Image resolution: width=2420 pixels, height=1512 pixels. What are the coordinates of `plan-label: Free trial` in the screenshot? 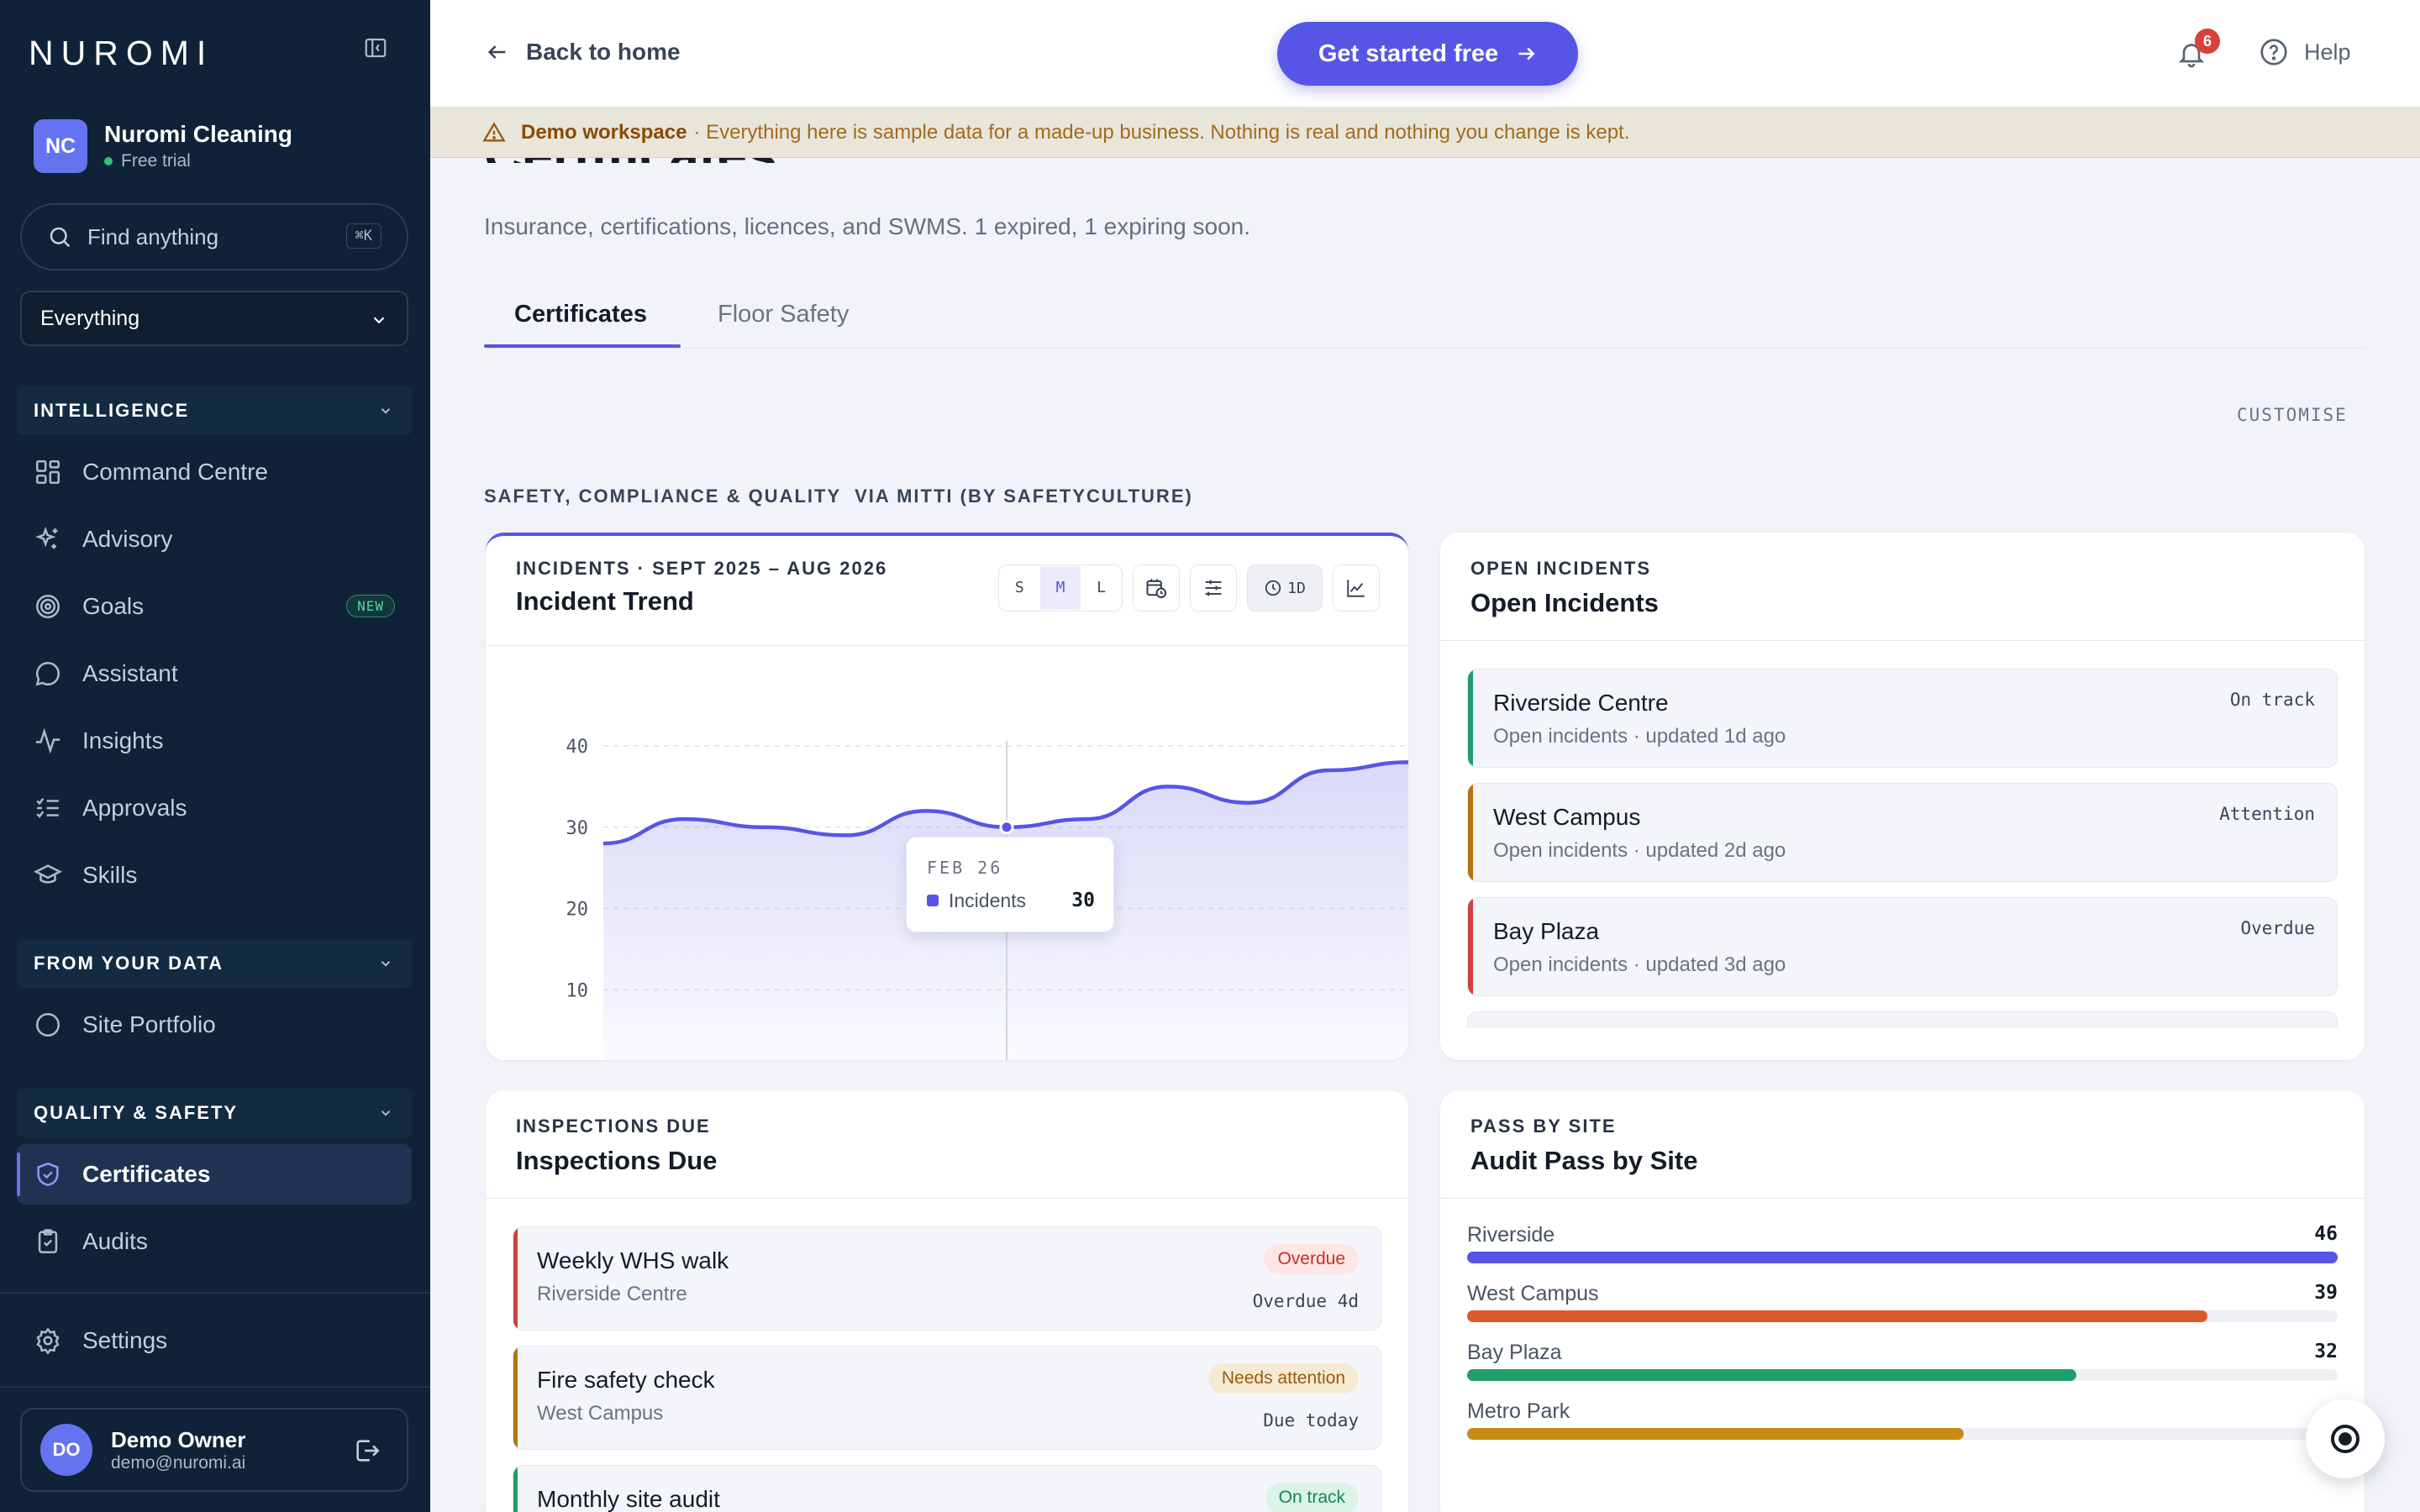 It's located at (156, 161).